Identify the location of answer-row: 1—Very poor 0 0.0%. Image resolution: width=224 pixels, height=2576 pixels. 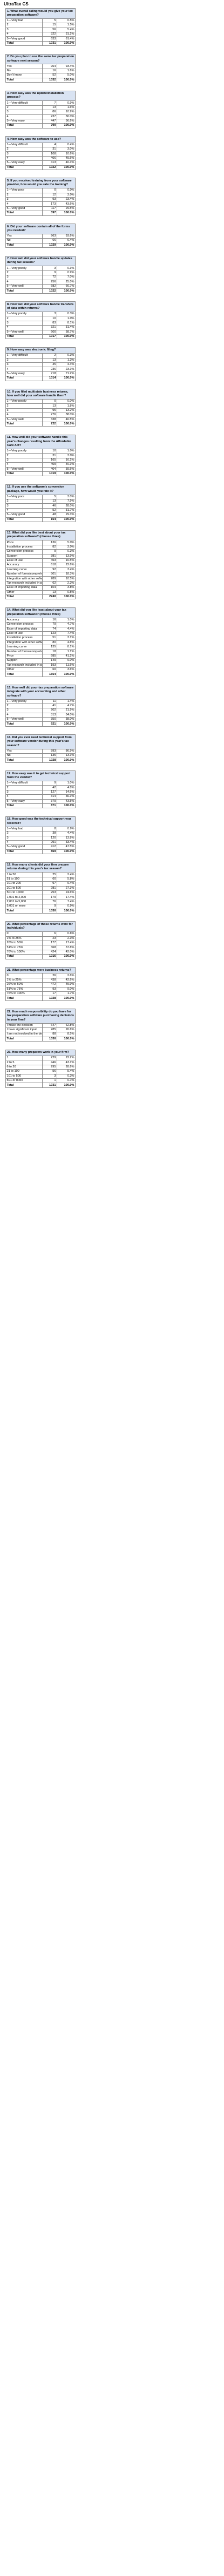
(40, 190).